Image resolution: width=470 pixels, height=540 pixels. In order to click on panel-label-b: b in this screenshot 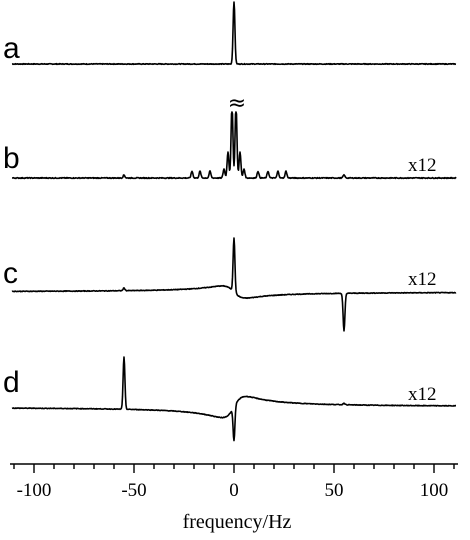, I will do `click(11, 158)`.